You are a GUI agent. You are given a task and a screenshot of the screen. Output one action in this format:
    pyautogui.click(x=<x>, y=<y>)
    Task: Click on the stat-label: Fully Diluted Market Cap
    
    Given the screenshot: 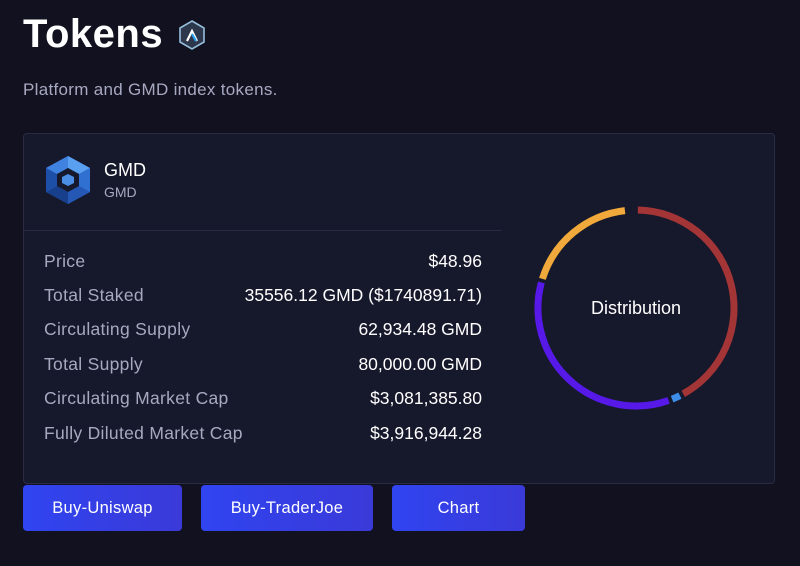 What is the action you would take?
    pyautogui.click(x=143, y=432)
    